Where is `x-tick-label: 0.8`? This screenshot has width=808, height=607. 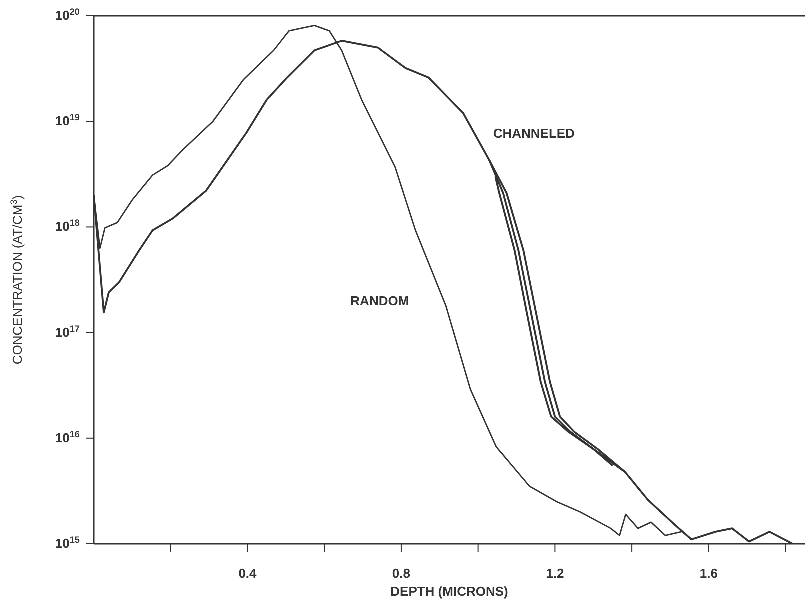 x-tick-label: 0.8 is located at coordinates (401, 573).